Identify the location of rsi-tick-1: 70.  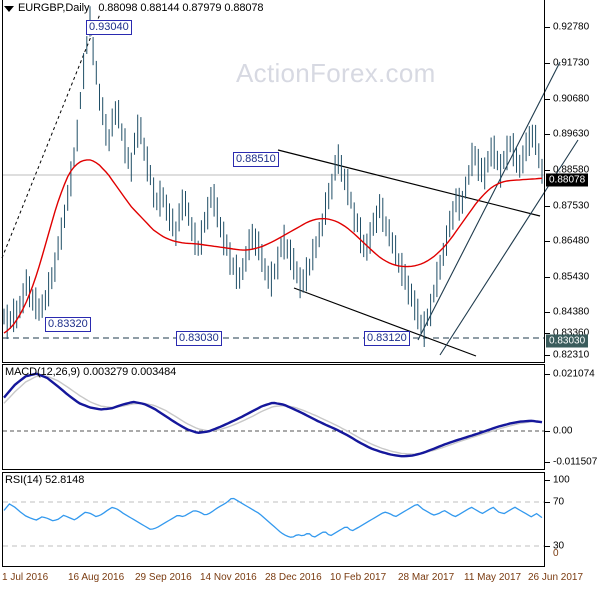
(559, 502).